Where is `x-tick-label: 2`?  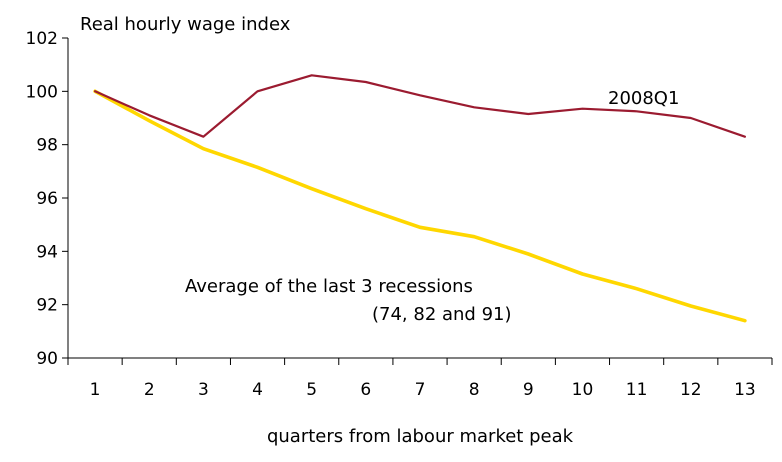
x-tick-label: 2 is located at coordinates (149, 390).